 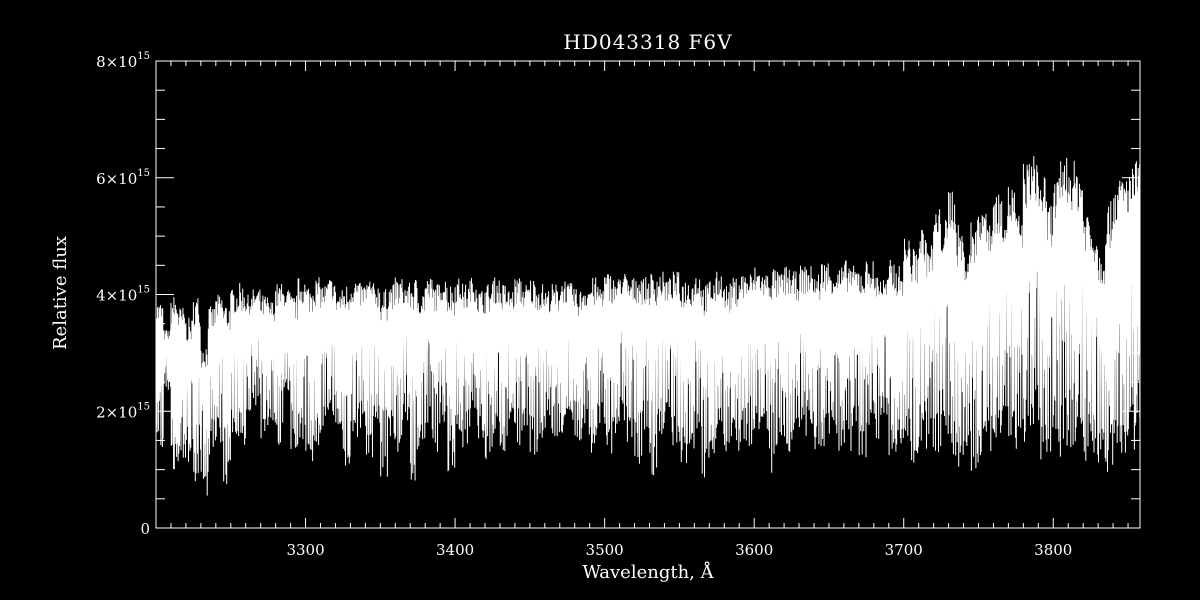 I want to click on x-tick-label: 3800, so click(x=1053, y=550).